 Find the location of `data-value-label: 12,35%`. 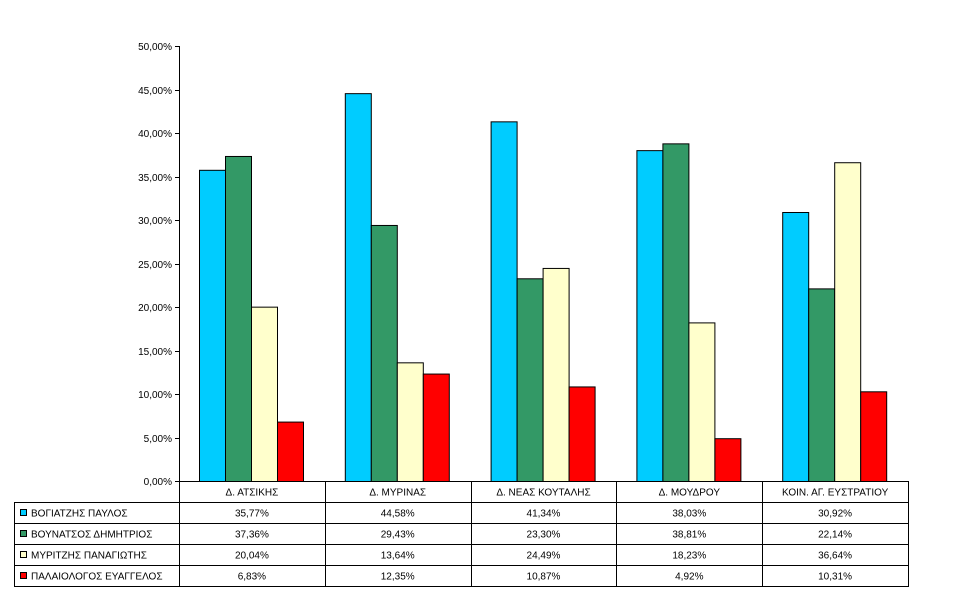

data-value-label: 12,35% is located at coordinates (398, 577).